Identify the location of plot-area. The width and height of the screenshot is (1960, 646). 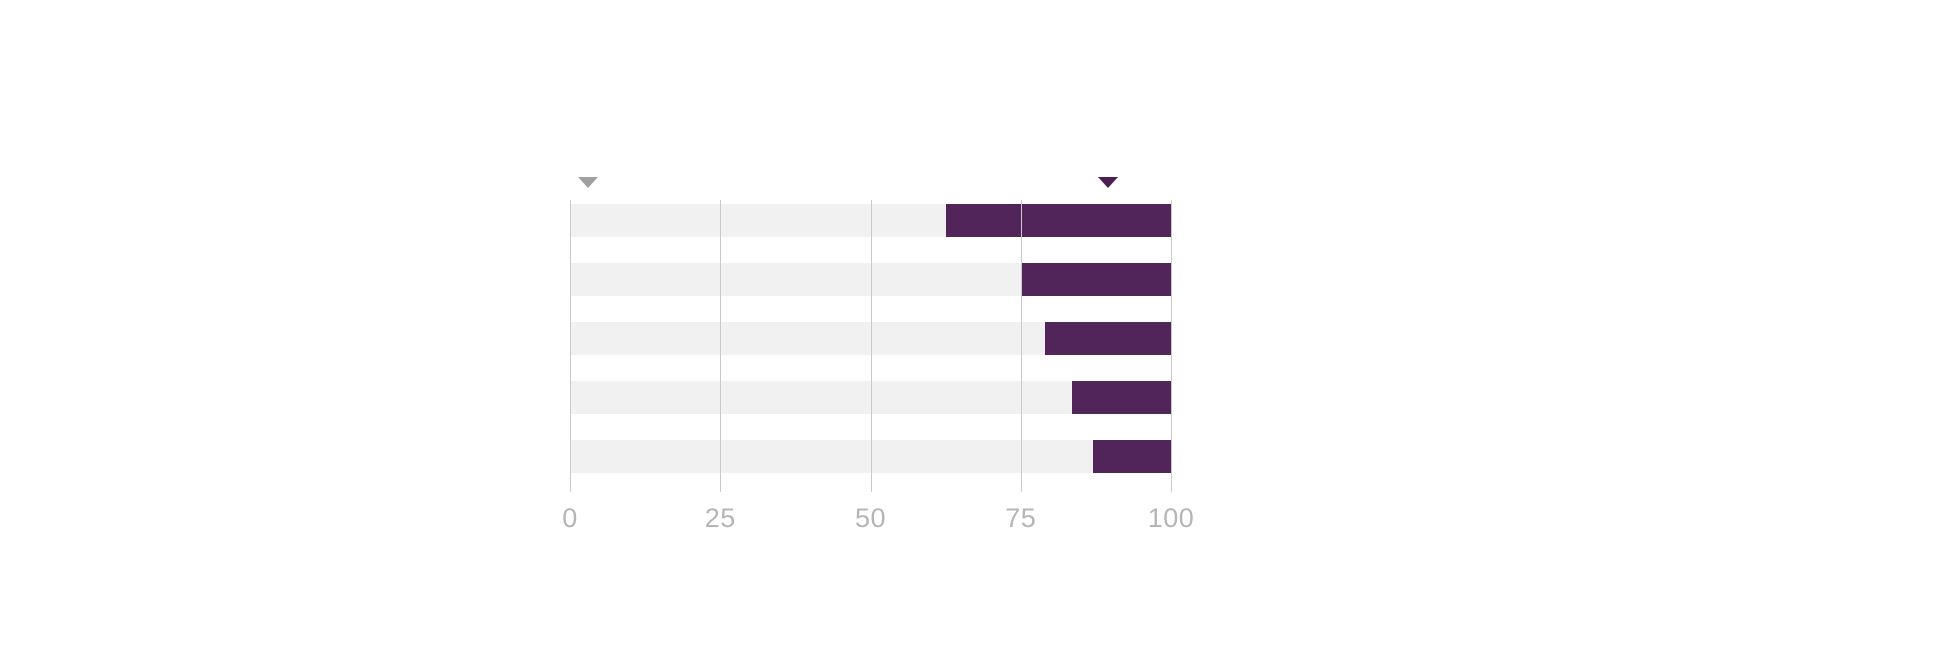
(871, 346).